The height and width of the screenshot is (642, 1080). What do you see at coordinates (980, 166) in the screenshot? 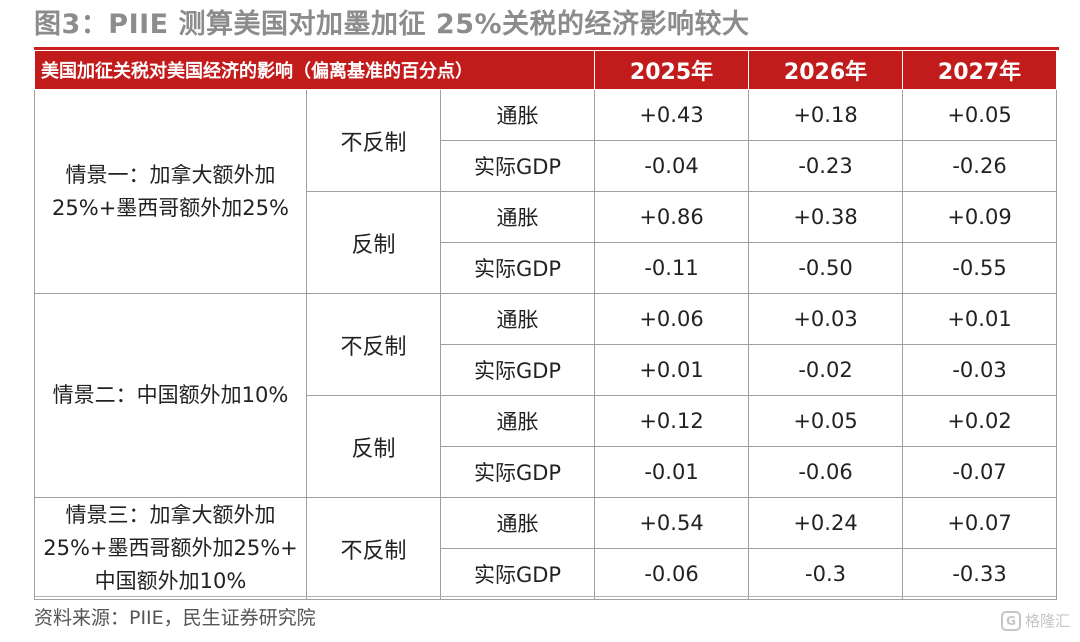
I see `value-cell: -0.26` at bounding box center [980, 166].